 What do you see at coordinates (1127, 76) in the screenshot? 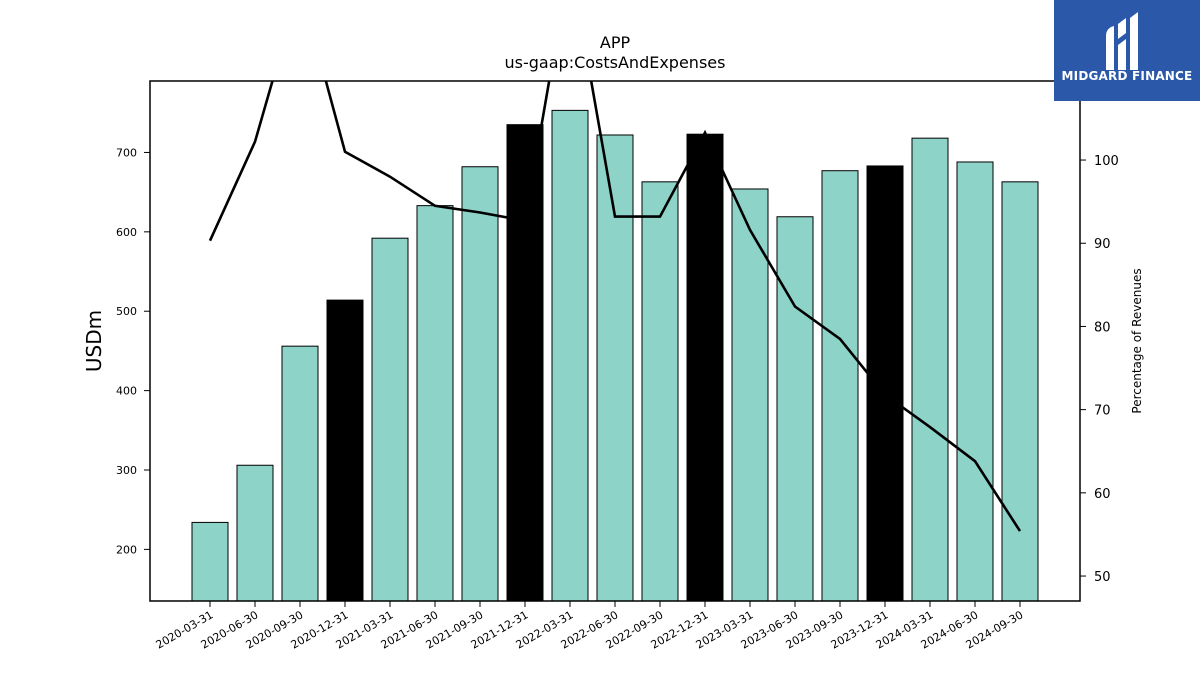
I see `logo-text: MIDGARD FINANCE` at bounding box center [1127, 76].